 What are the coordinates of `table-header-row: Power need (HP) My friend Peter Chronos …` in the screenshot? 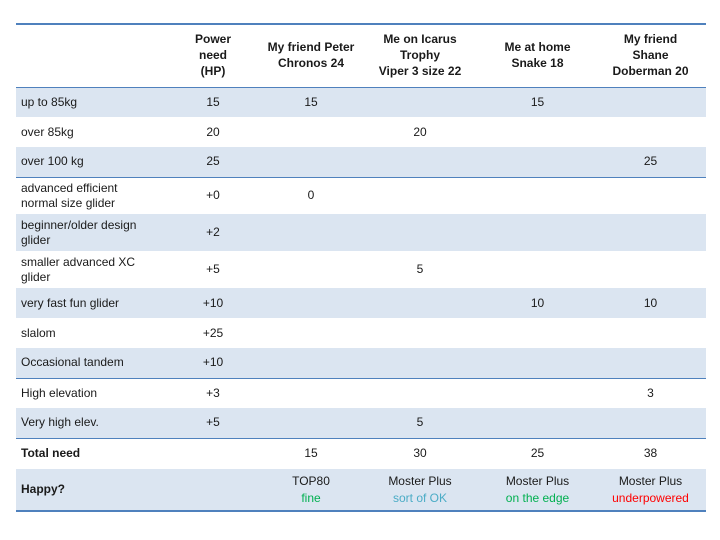 It's located at (361, 56).